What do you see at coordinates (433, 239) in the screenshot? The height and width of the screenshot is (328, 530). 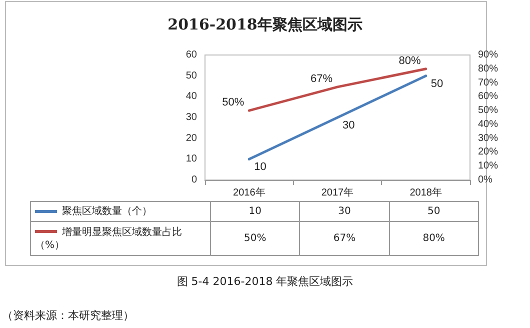 I see `data-label: 80%` at bounding box center [433, 239].